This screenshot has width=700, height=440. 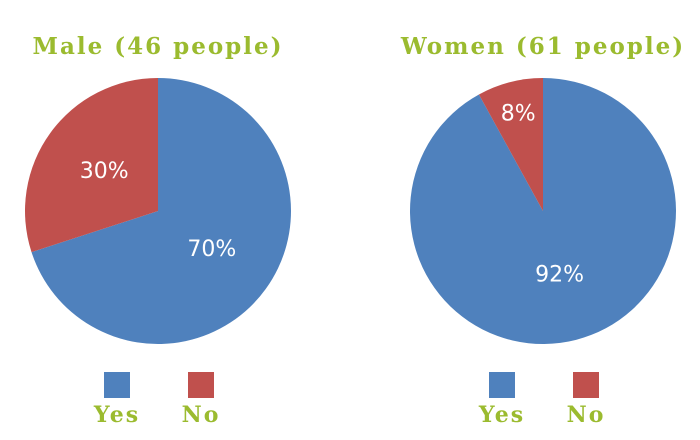 I want to click on value-label: 92%, so click(x=559, y=274).